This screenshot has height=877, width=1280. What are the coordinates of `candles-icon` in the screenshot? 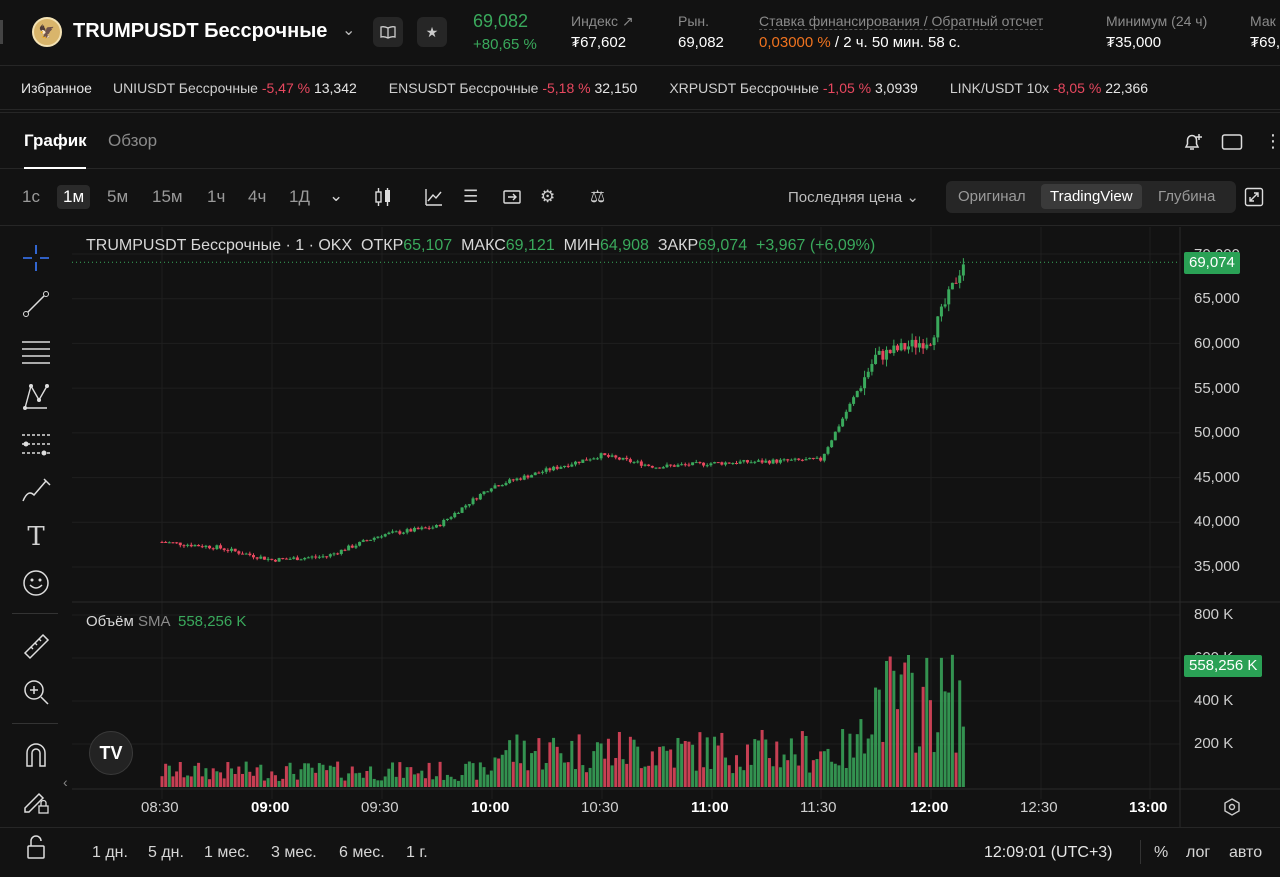 It's located at (383, 199).